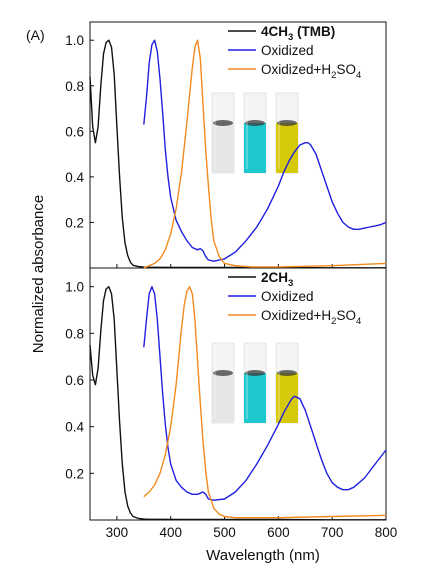  Describe the element at coordinates (263, 555) in the screenshot. I see `x-axis-label: Wavelength (nm)` at that location.